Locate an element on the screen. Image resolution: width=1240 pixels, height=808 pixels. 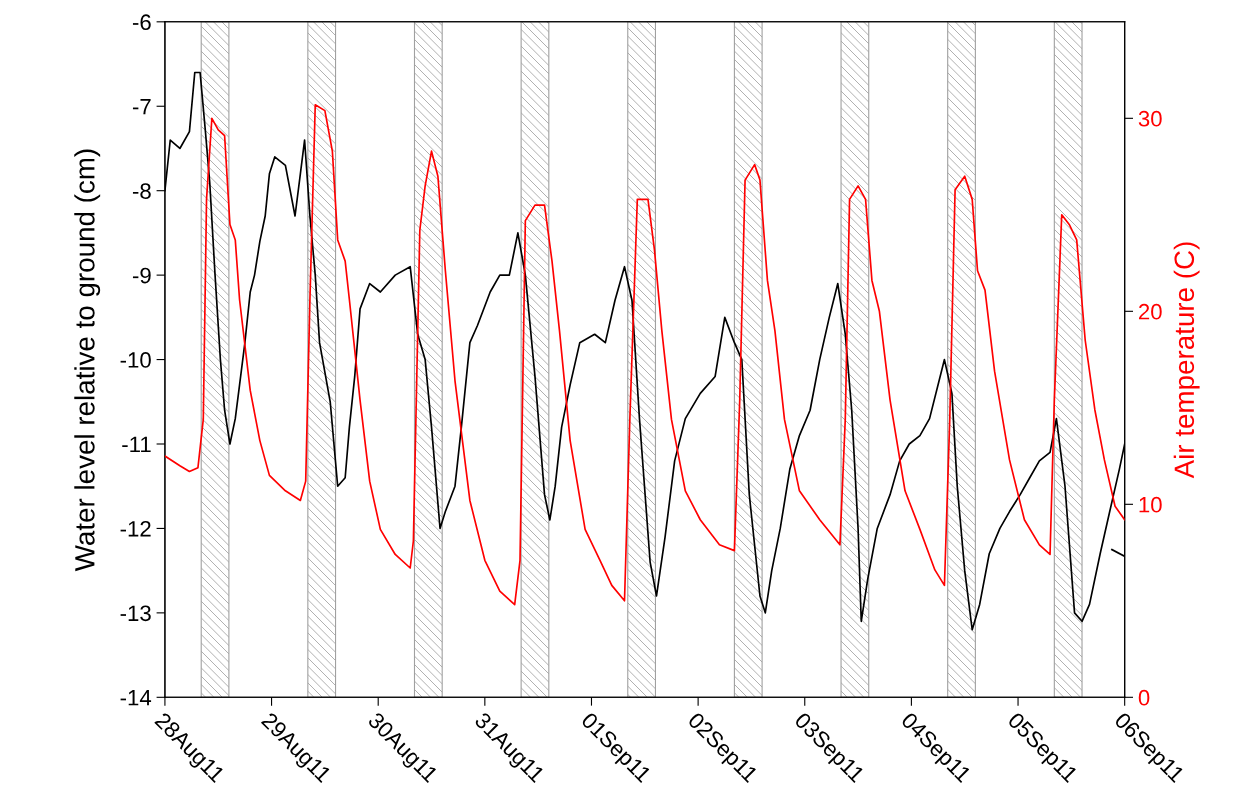
y-tick-label: -6 is located at coordinates (141, 22).